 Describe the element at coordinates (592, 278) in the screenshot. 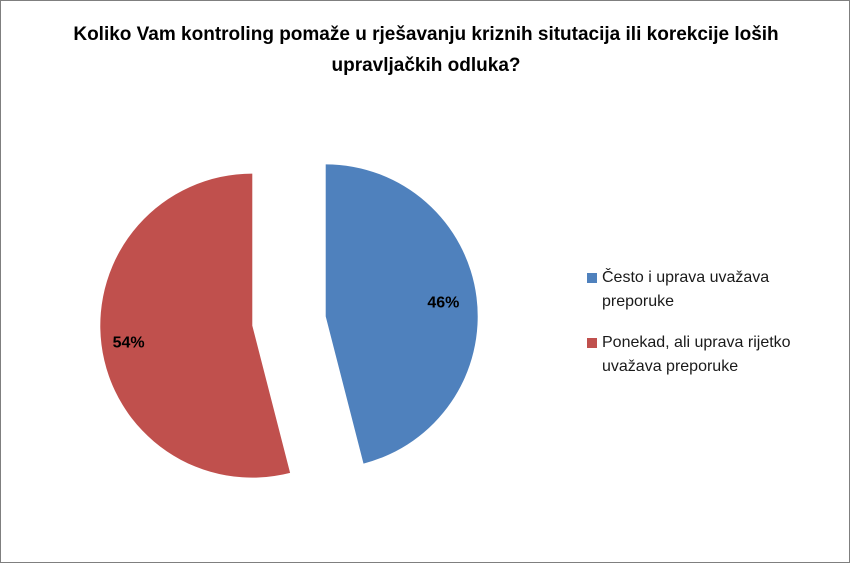

I see `legend-swatch-blue` at that location.